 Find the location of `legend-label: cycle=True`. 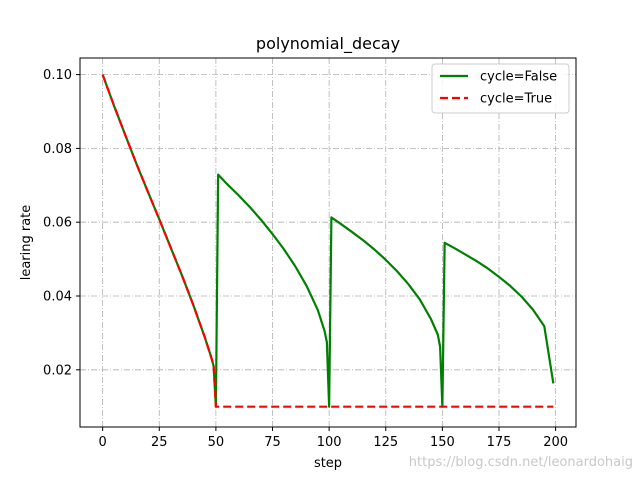

legend-label: cycle=True is located at coordinates (516, 99).